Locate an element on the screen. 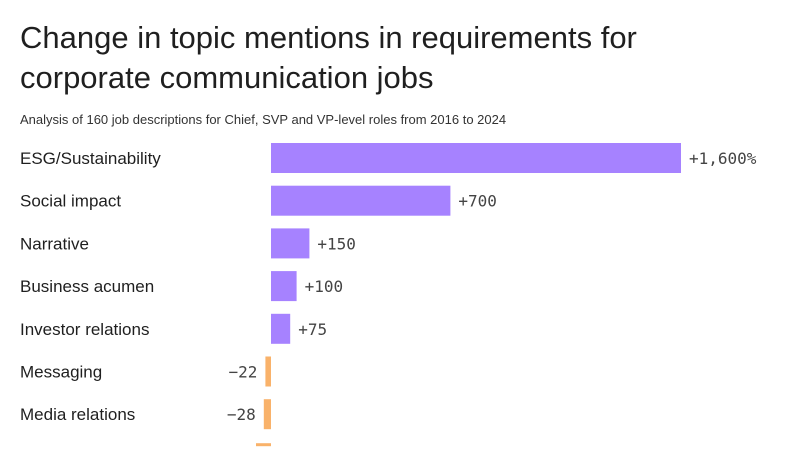 This screenshot has height=450, width=800. category-label: Social impact is located at coordinates (70, 201).